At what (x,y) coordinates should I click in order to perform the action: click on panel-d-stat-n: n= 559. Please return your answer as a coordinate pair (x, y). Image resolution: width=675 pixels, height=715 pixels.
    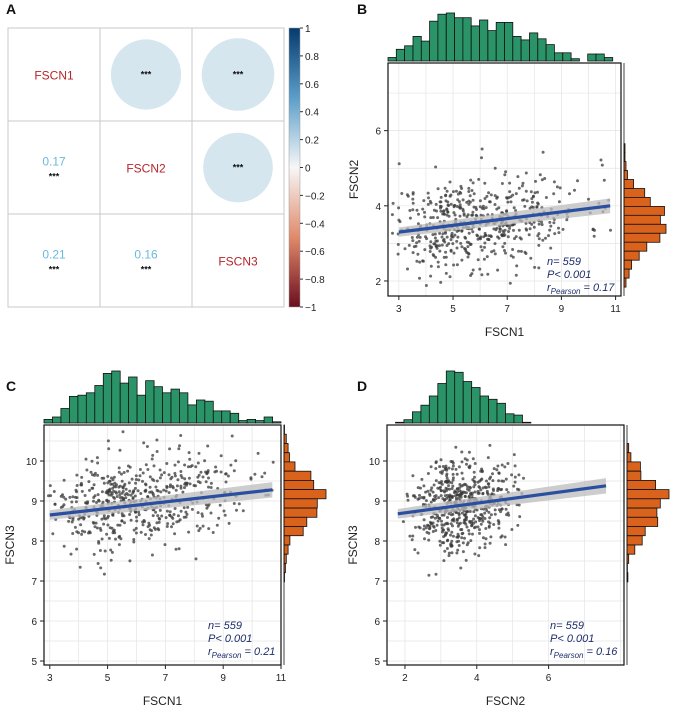
    Looking at the image, I should click on (567, 626).